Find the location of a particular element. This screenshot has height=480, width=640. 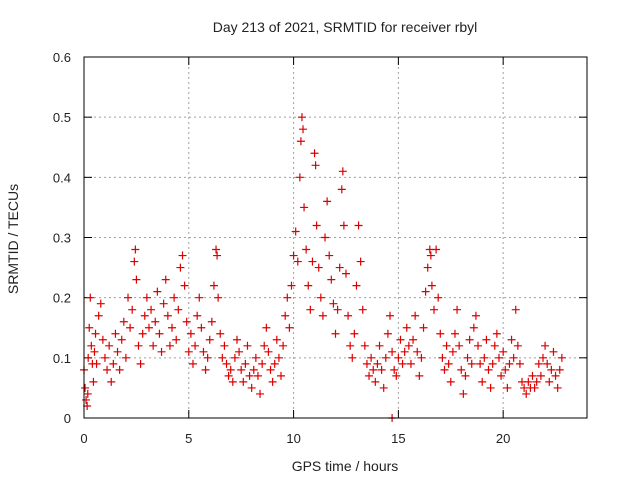

x-axis-label: GPS time / hours is located at coordinates (345, 466).